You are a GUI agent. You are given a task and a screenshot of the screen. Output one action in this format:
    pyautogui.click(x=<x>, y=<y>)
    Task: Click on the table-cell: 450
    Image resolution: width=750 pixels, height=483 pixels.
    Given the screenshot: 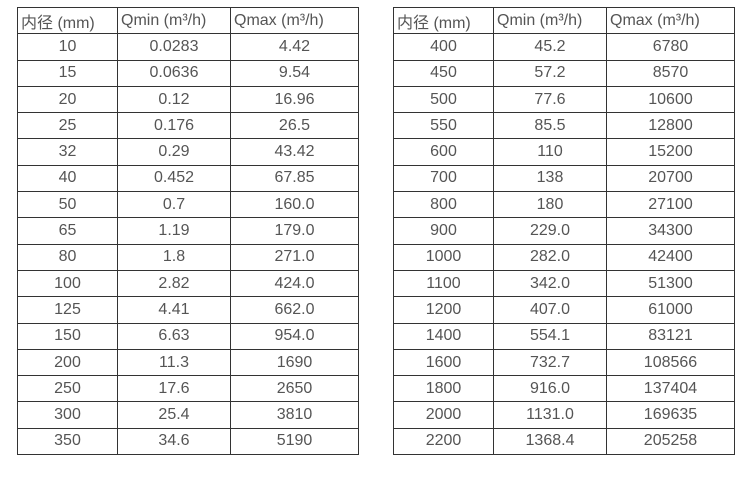 What is the action you would take?
    pyautogui.click(x=443, y=73)
    